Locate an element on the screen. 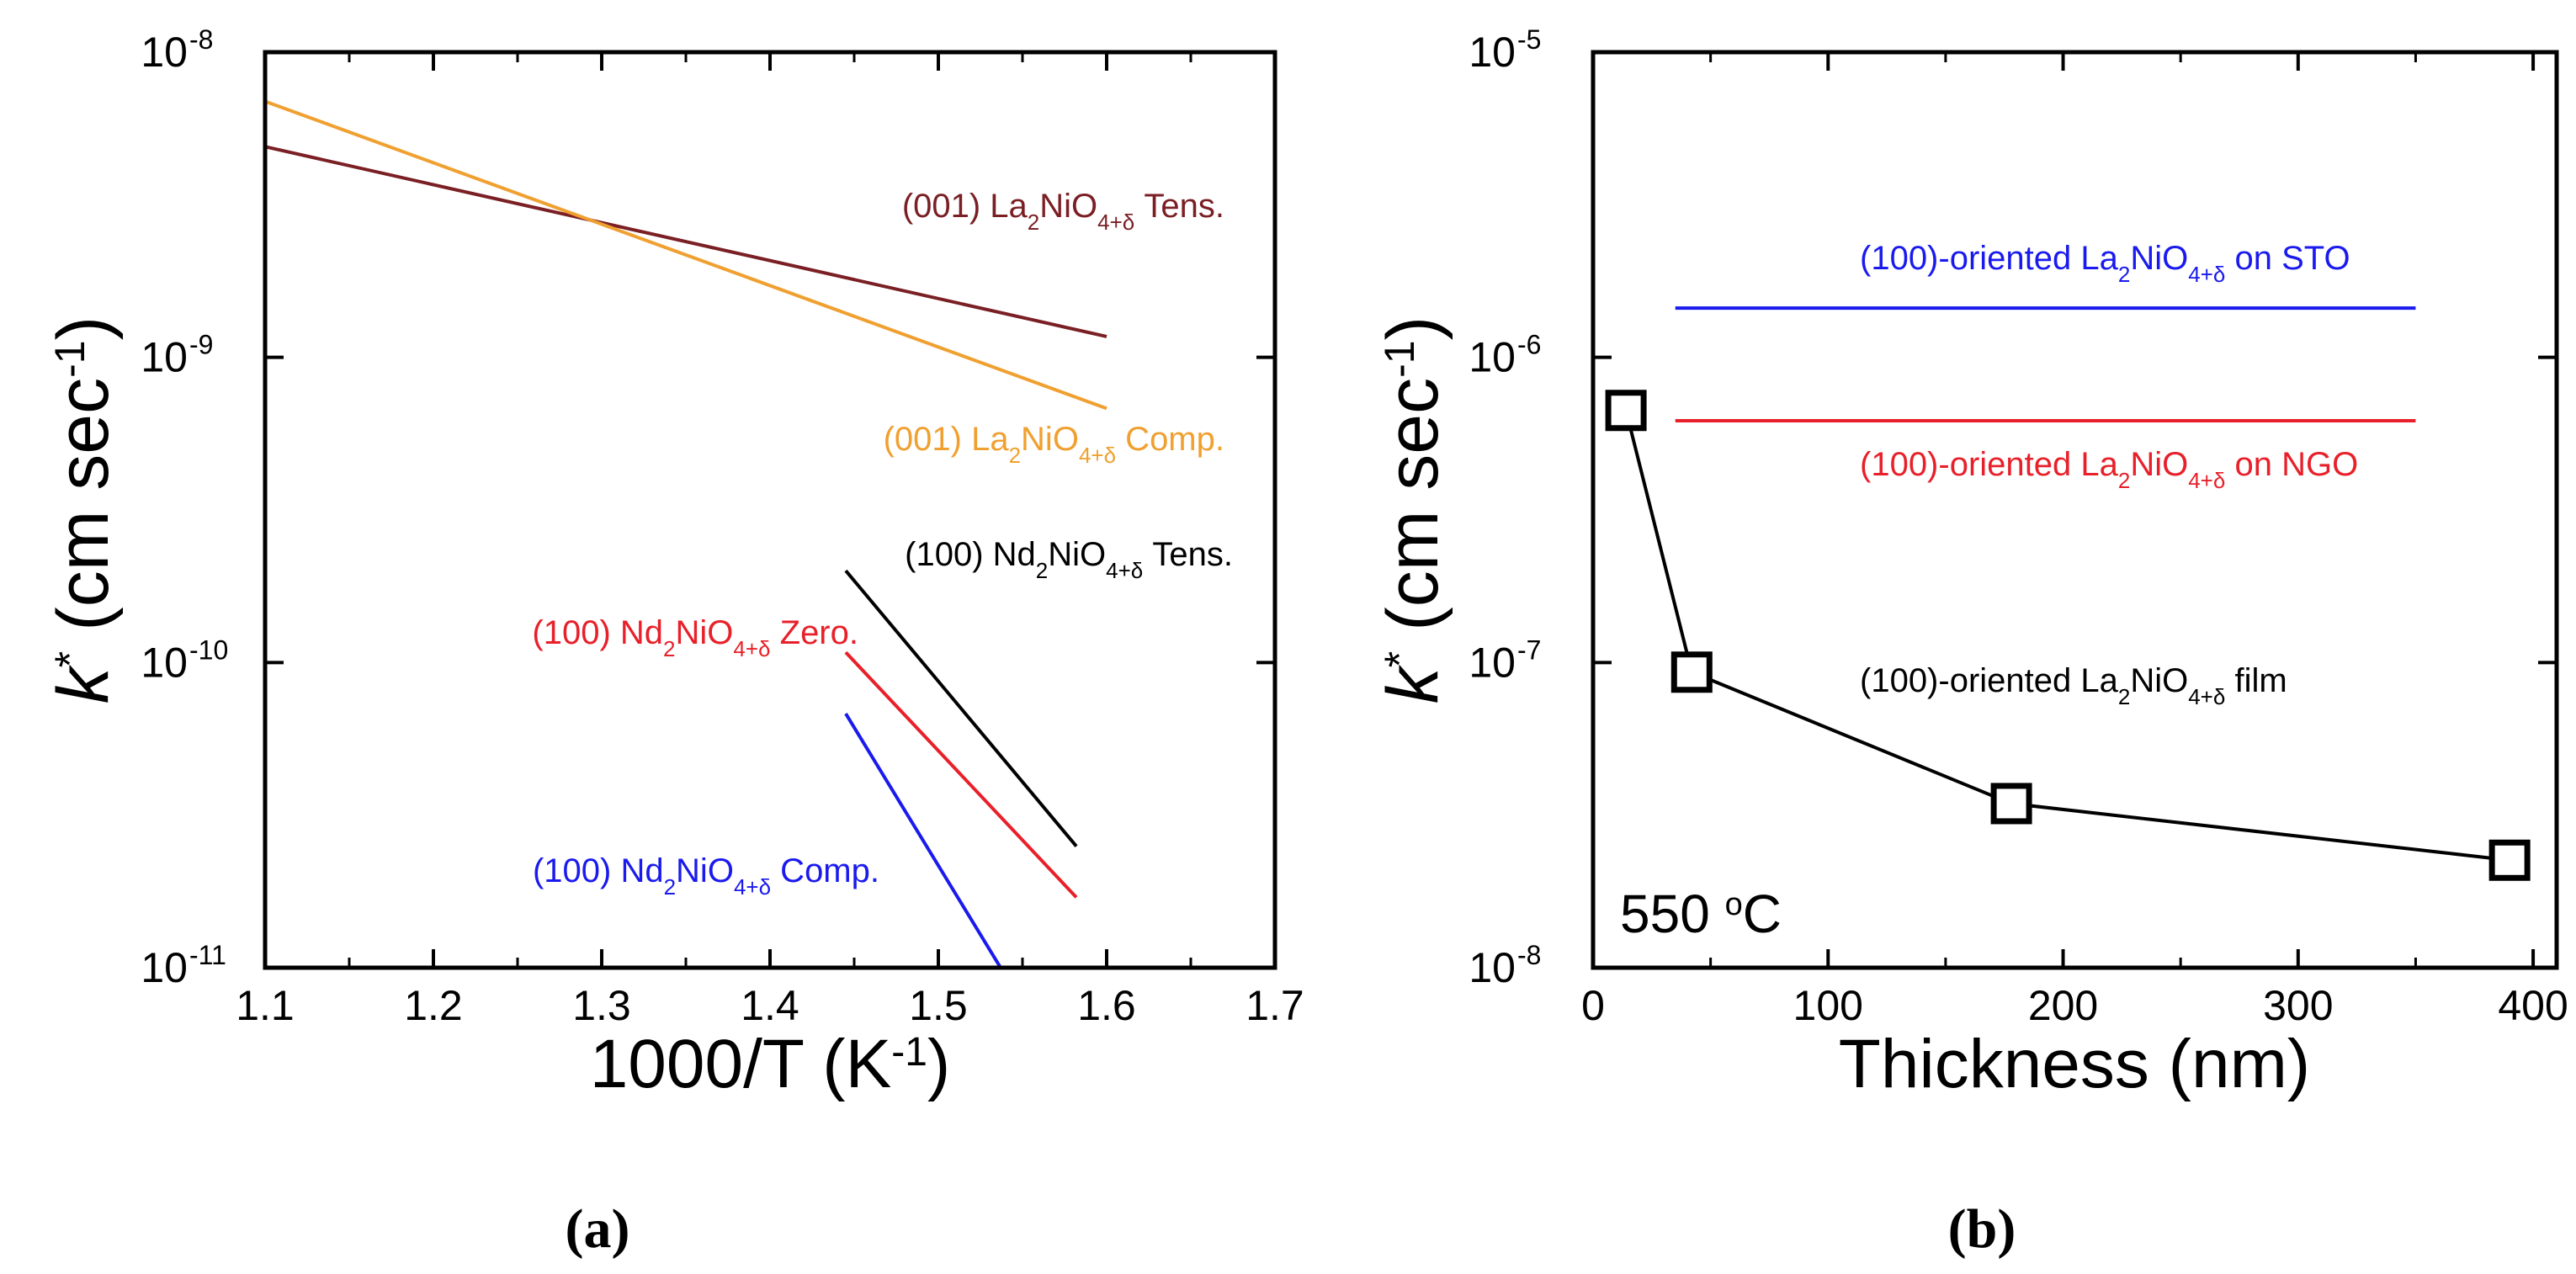  y-tick-exponent: -7 is located at coordinates (1529, 649).